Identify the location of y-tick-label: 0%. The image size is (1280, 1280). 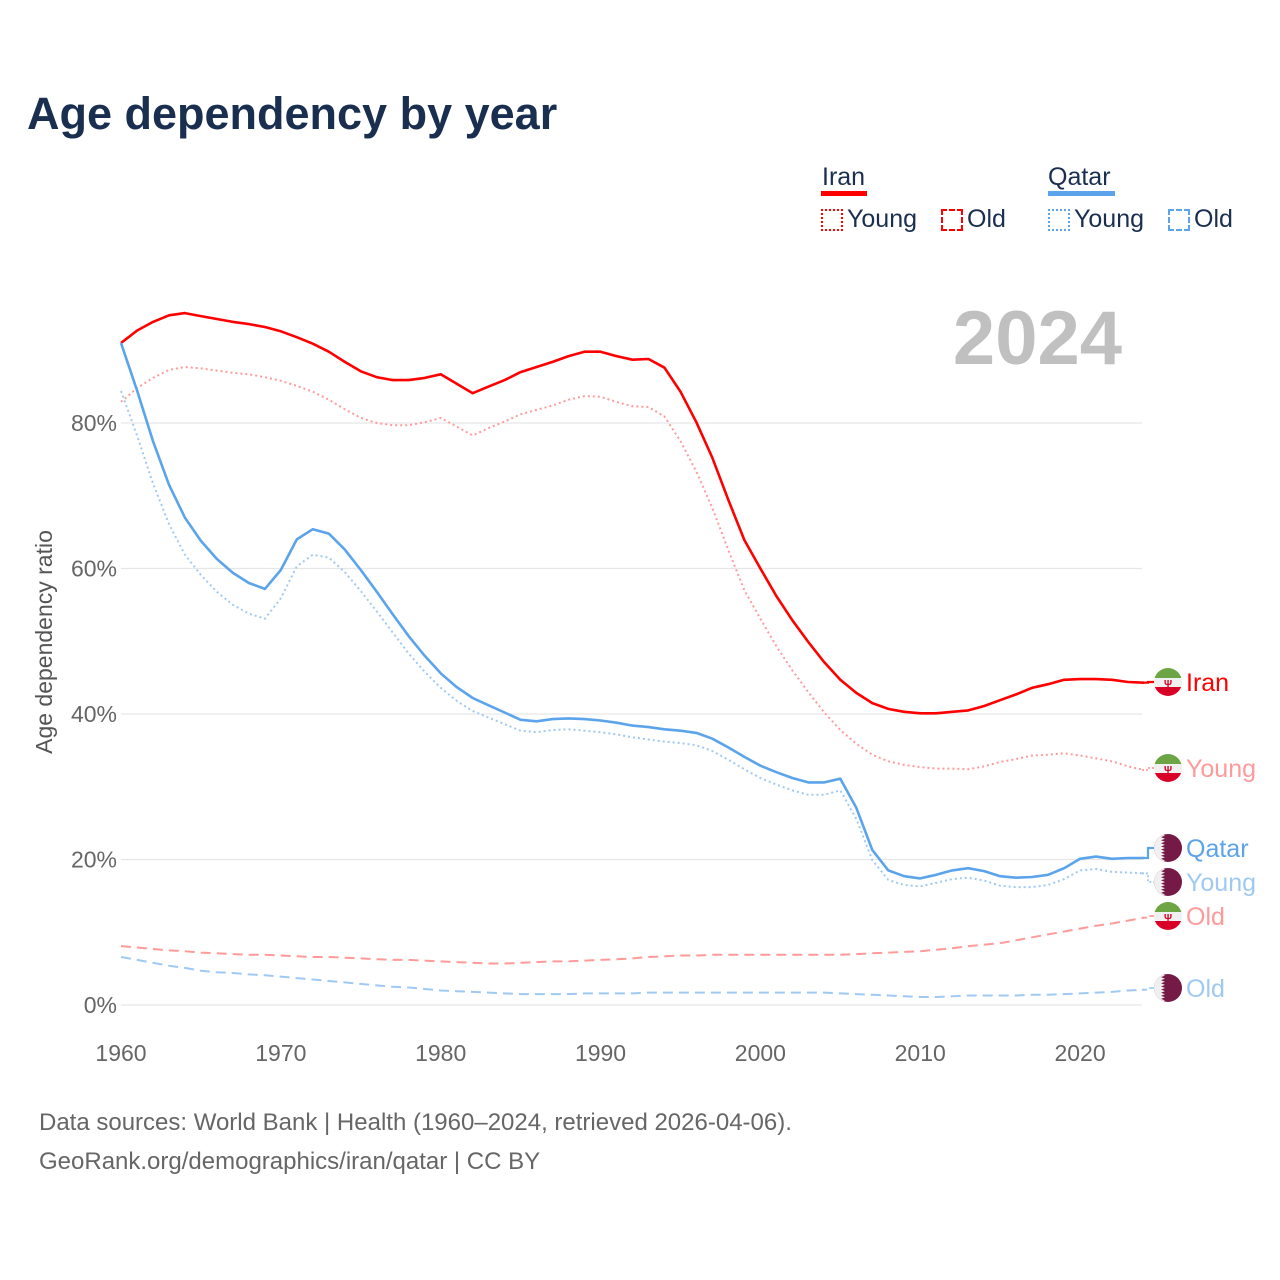
(100, 1005).